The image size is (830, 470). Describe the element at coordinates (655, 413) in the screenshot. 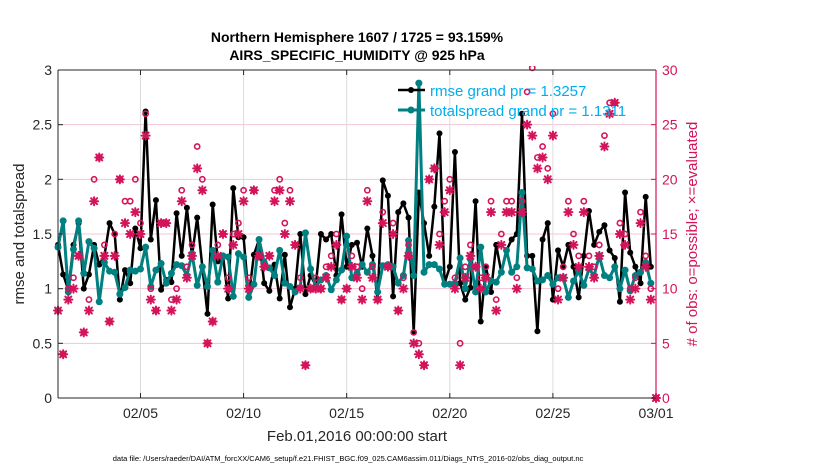

I see `x-tick-label: 03/01` at that location.